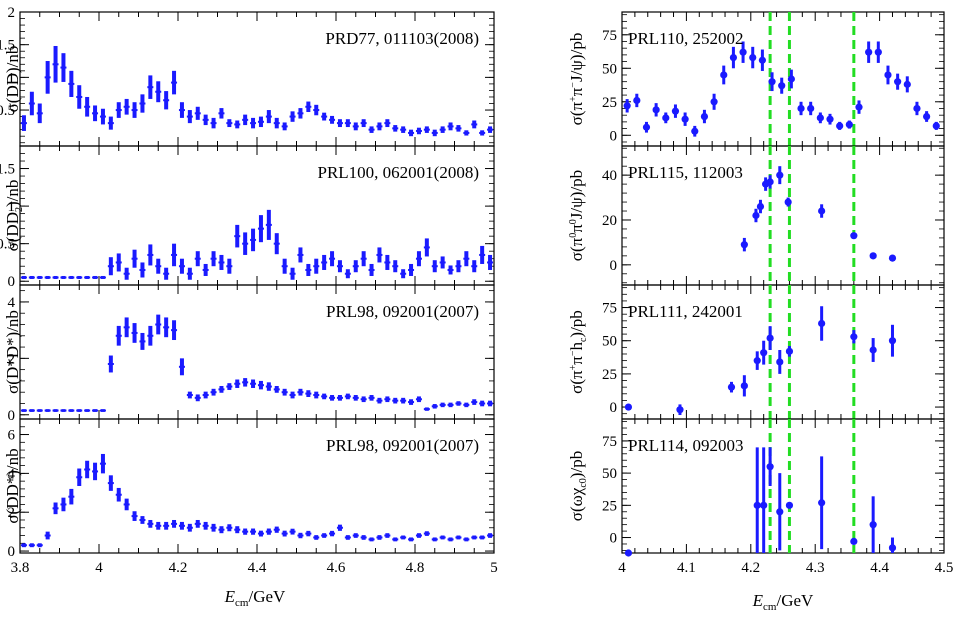 This screenshot has height=617, width=961. I want to click on x-tick-label: 4.3, so click(815, 568).